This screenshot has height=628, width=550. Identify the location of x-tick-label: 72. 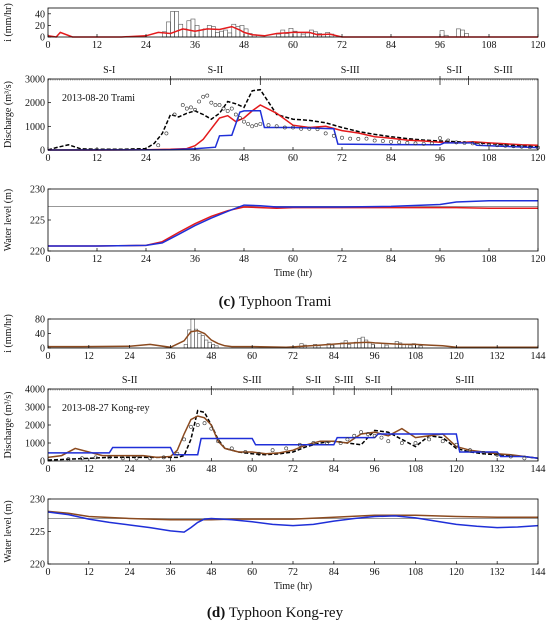
(293, 469).